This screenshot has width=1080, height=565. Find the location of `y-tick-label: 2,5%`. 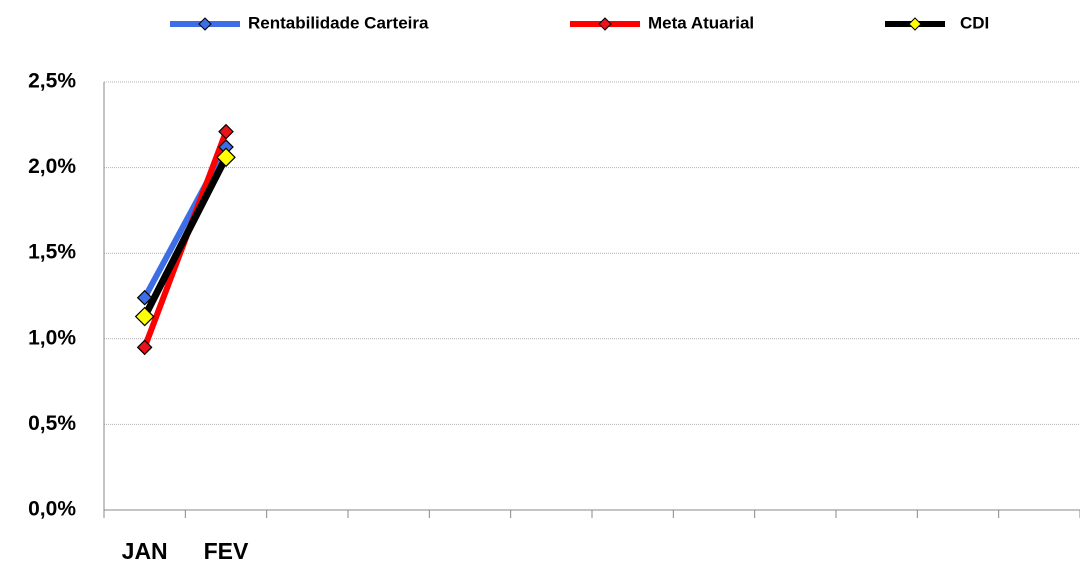

y-tick-label: 2,5% is located at coordinates (52, 81).